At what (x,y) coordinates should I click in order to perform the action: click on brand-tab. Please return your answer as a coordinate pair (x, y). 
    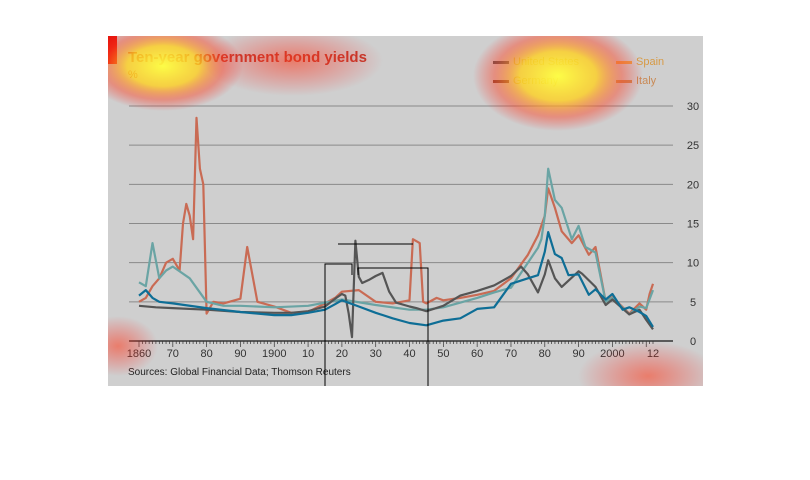
    Looking at the image, I should click on (112, 50).